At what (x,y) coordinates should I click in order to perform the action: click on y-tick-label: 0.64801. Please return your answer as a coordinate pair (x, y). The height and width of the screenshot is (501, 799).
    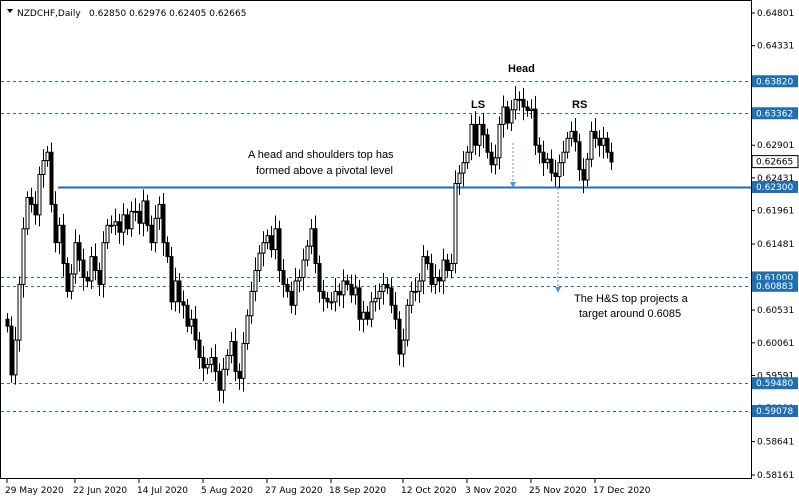
    Looking at the image, I should click on (775, 14).